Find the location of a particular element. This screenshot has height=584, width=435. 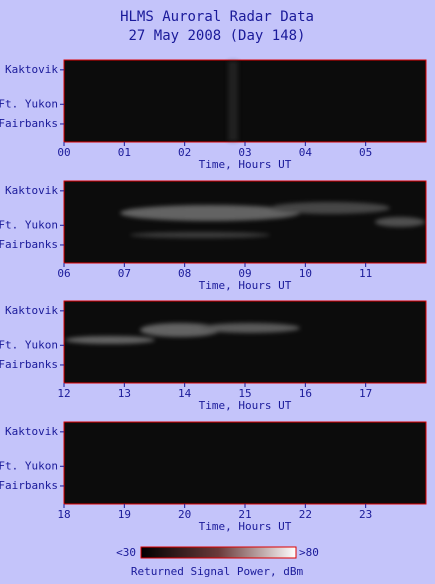

x-tick-label: 21 is located at coordinates (244, 514).